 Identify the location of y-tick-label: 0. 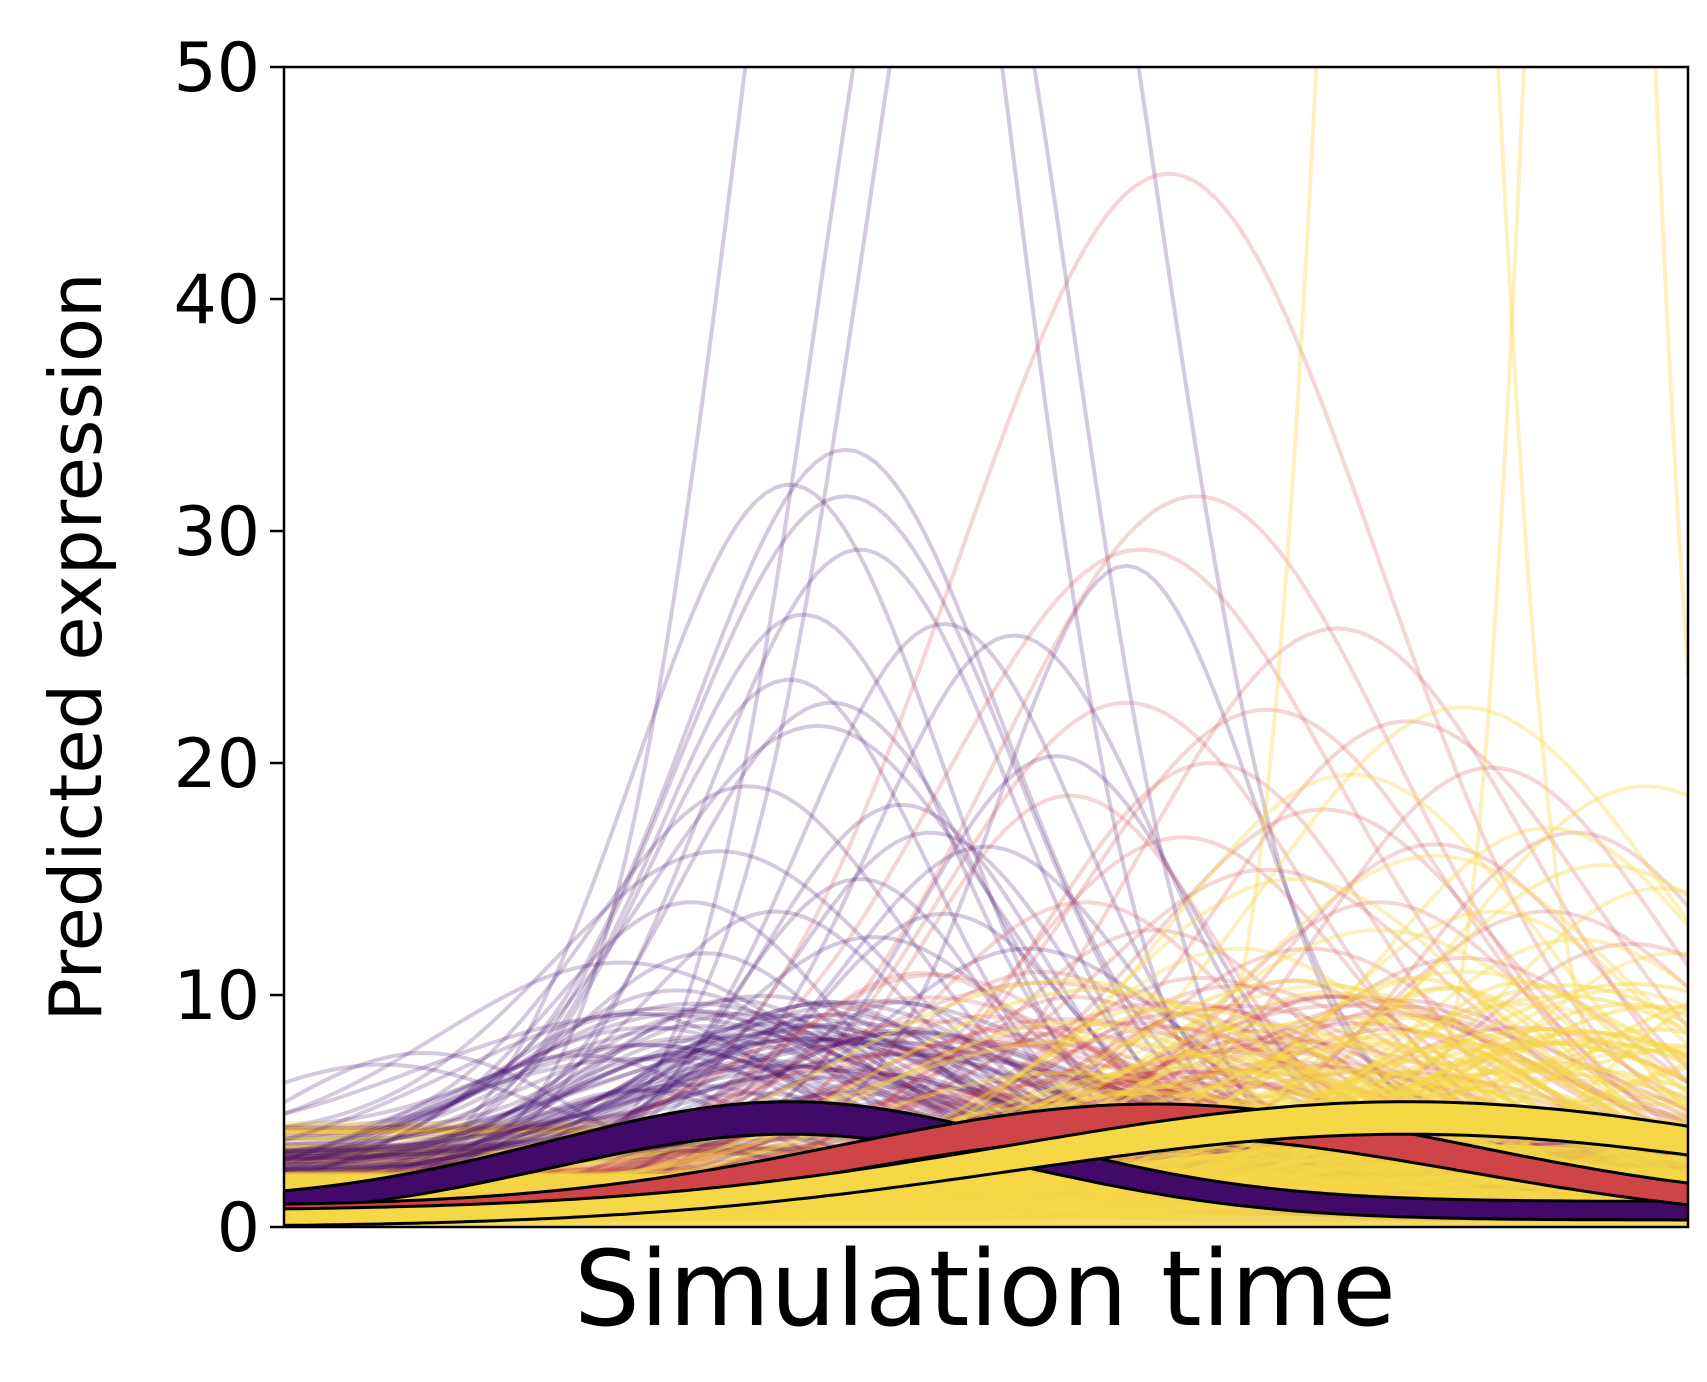
(238, 1228).